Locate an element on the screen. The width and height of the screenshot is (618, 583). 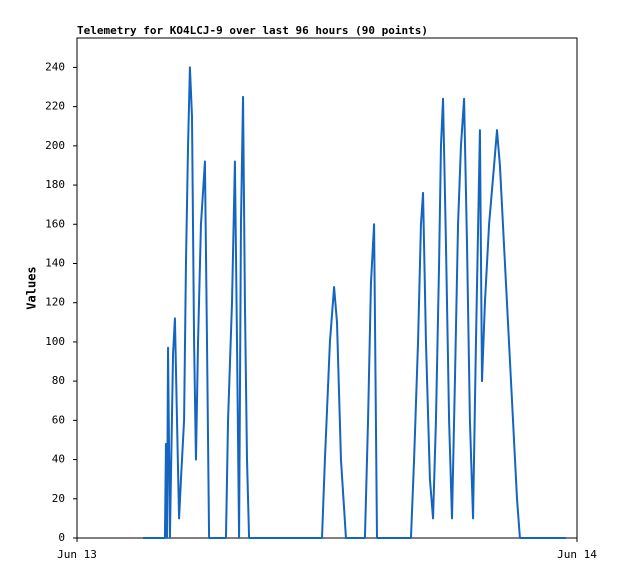
y-tick-label: 200 is located at coordinates (55, 145).